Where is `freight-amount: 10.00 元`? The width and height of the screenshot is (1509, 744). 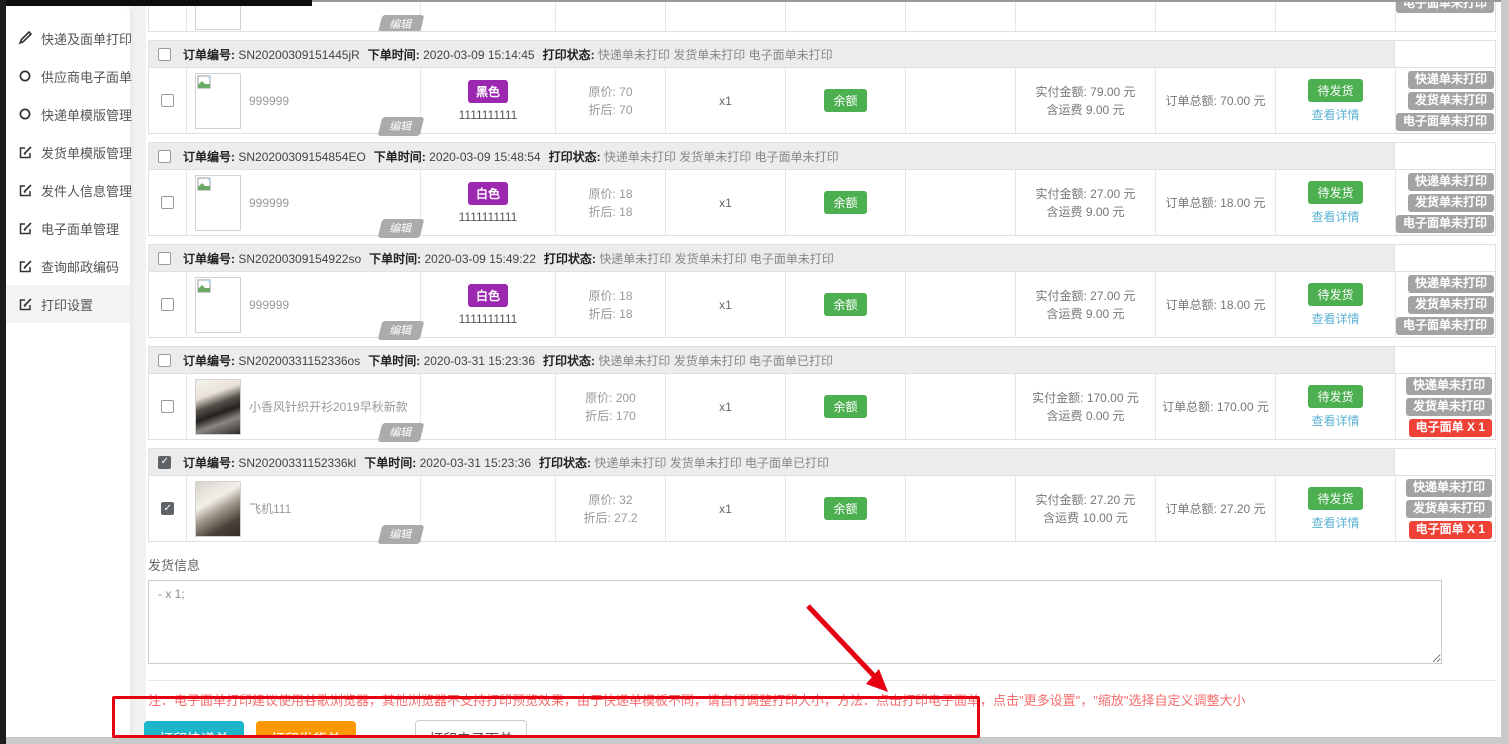
freight-amount: 10.00 元 is located at coordinates (1105, 517).